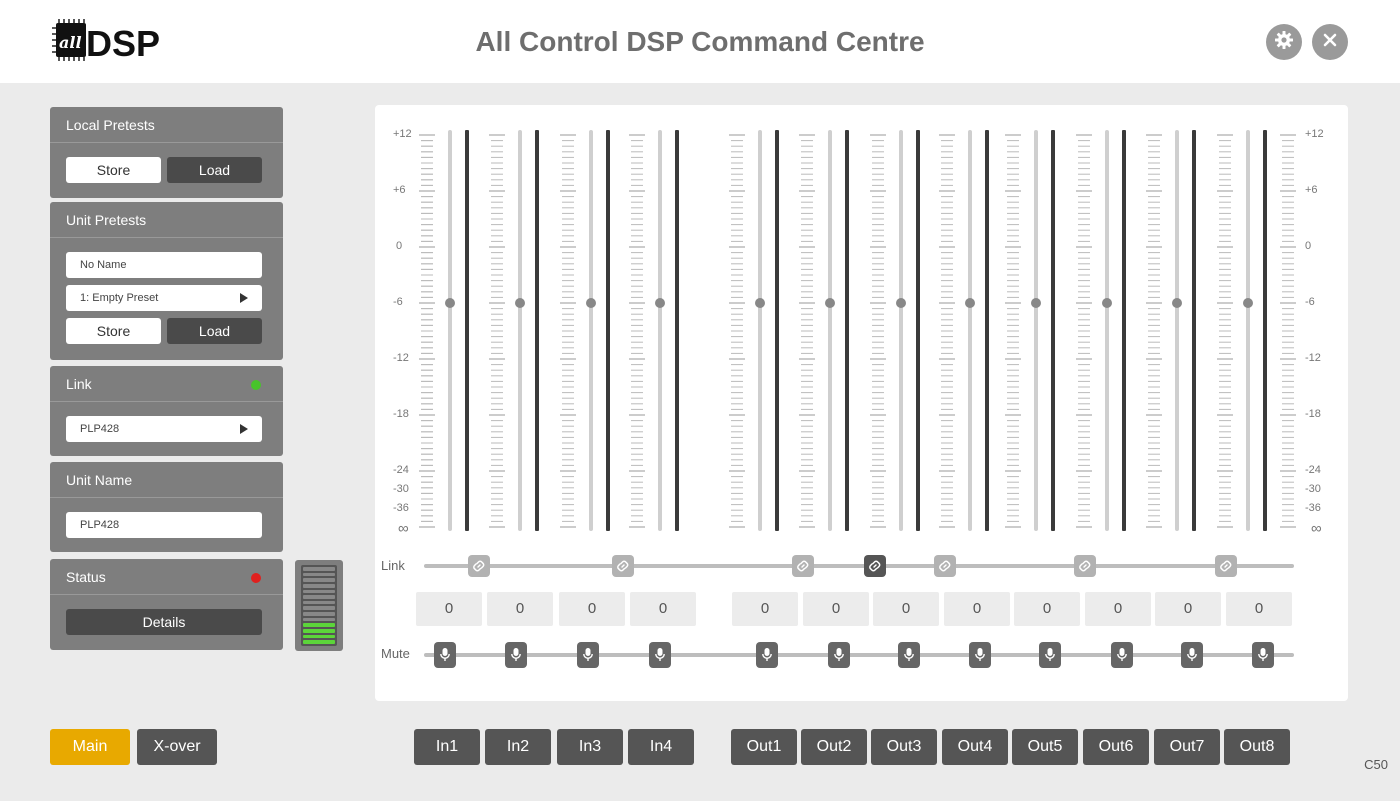 The image size is (1400, 801). I want to click on link-device-select: PLP428, so click(164, 429).